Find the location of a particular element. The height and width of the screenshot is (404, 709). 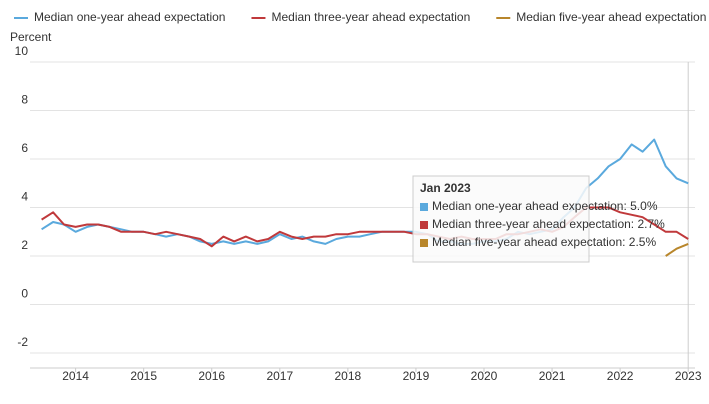

x-tick-label: 2017 is located at coordinates (279, 376).